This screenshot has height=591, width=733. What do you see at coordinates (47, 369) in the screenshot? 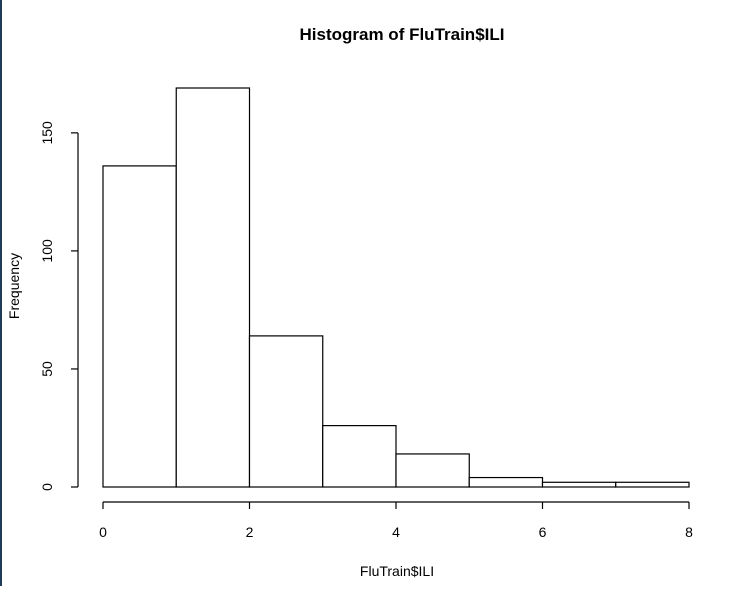
I see `y-tick-label: 50` at bounding box center [47, 369].